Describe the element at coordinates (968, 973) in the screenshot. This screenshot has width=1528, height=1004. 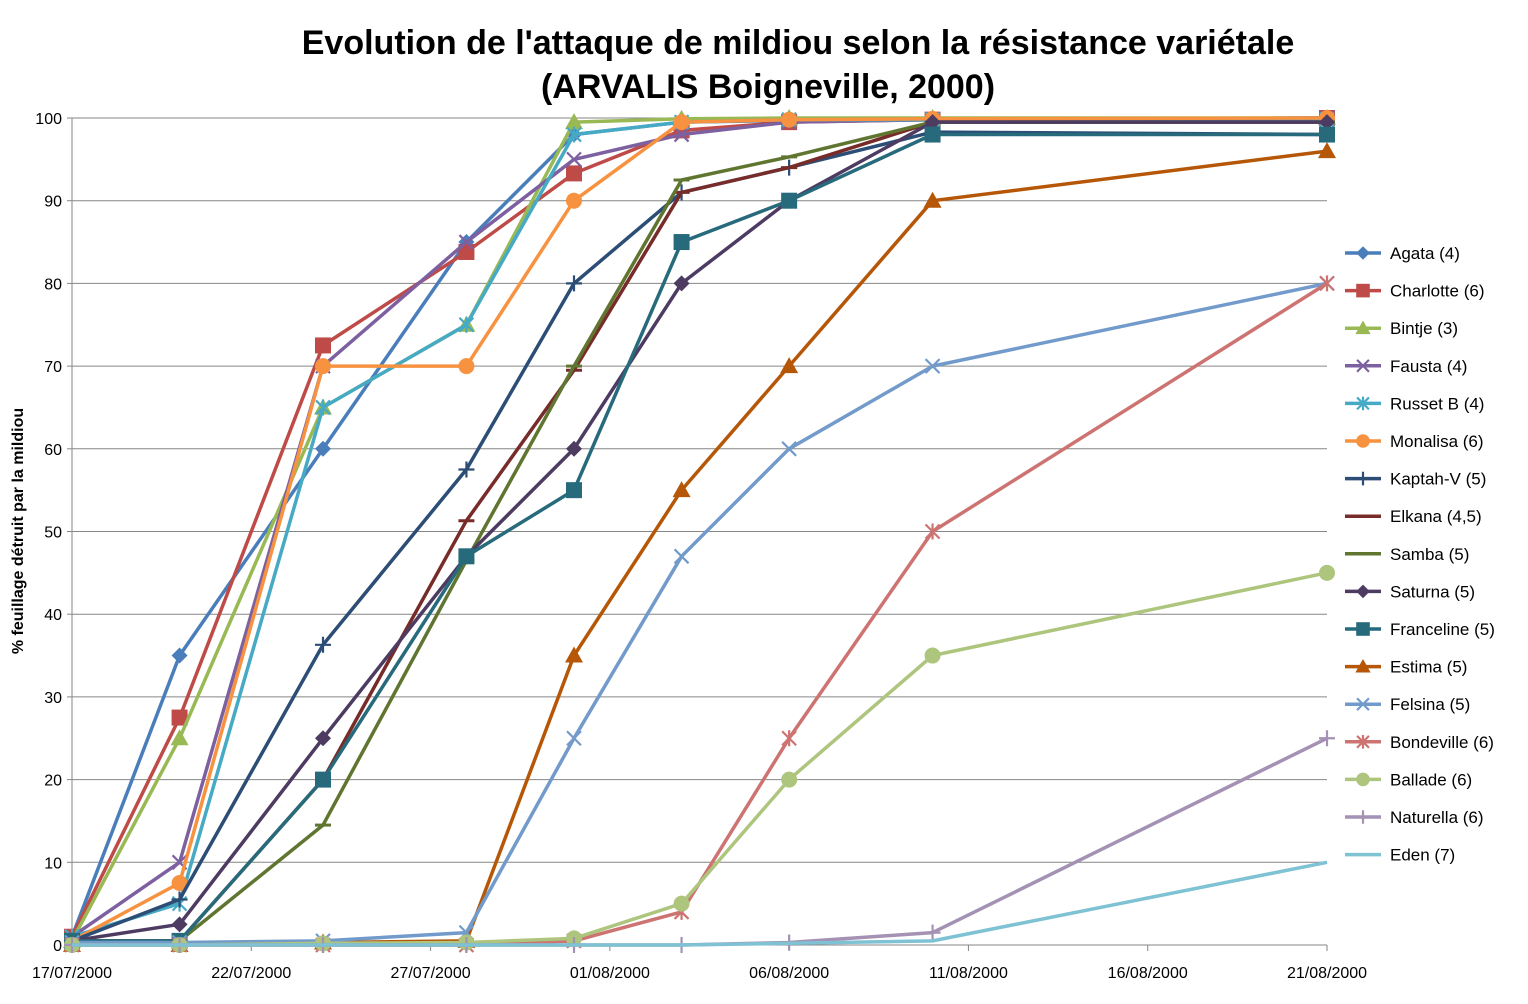
I see `x-tick-label: 11/08/2000` at that location.